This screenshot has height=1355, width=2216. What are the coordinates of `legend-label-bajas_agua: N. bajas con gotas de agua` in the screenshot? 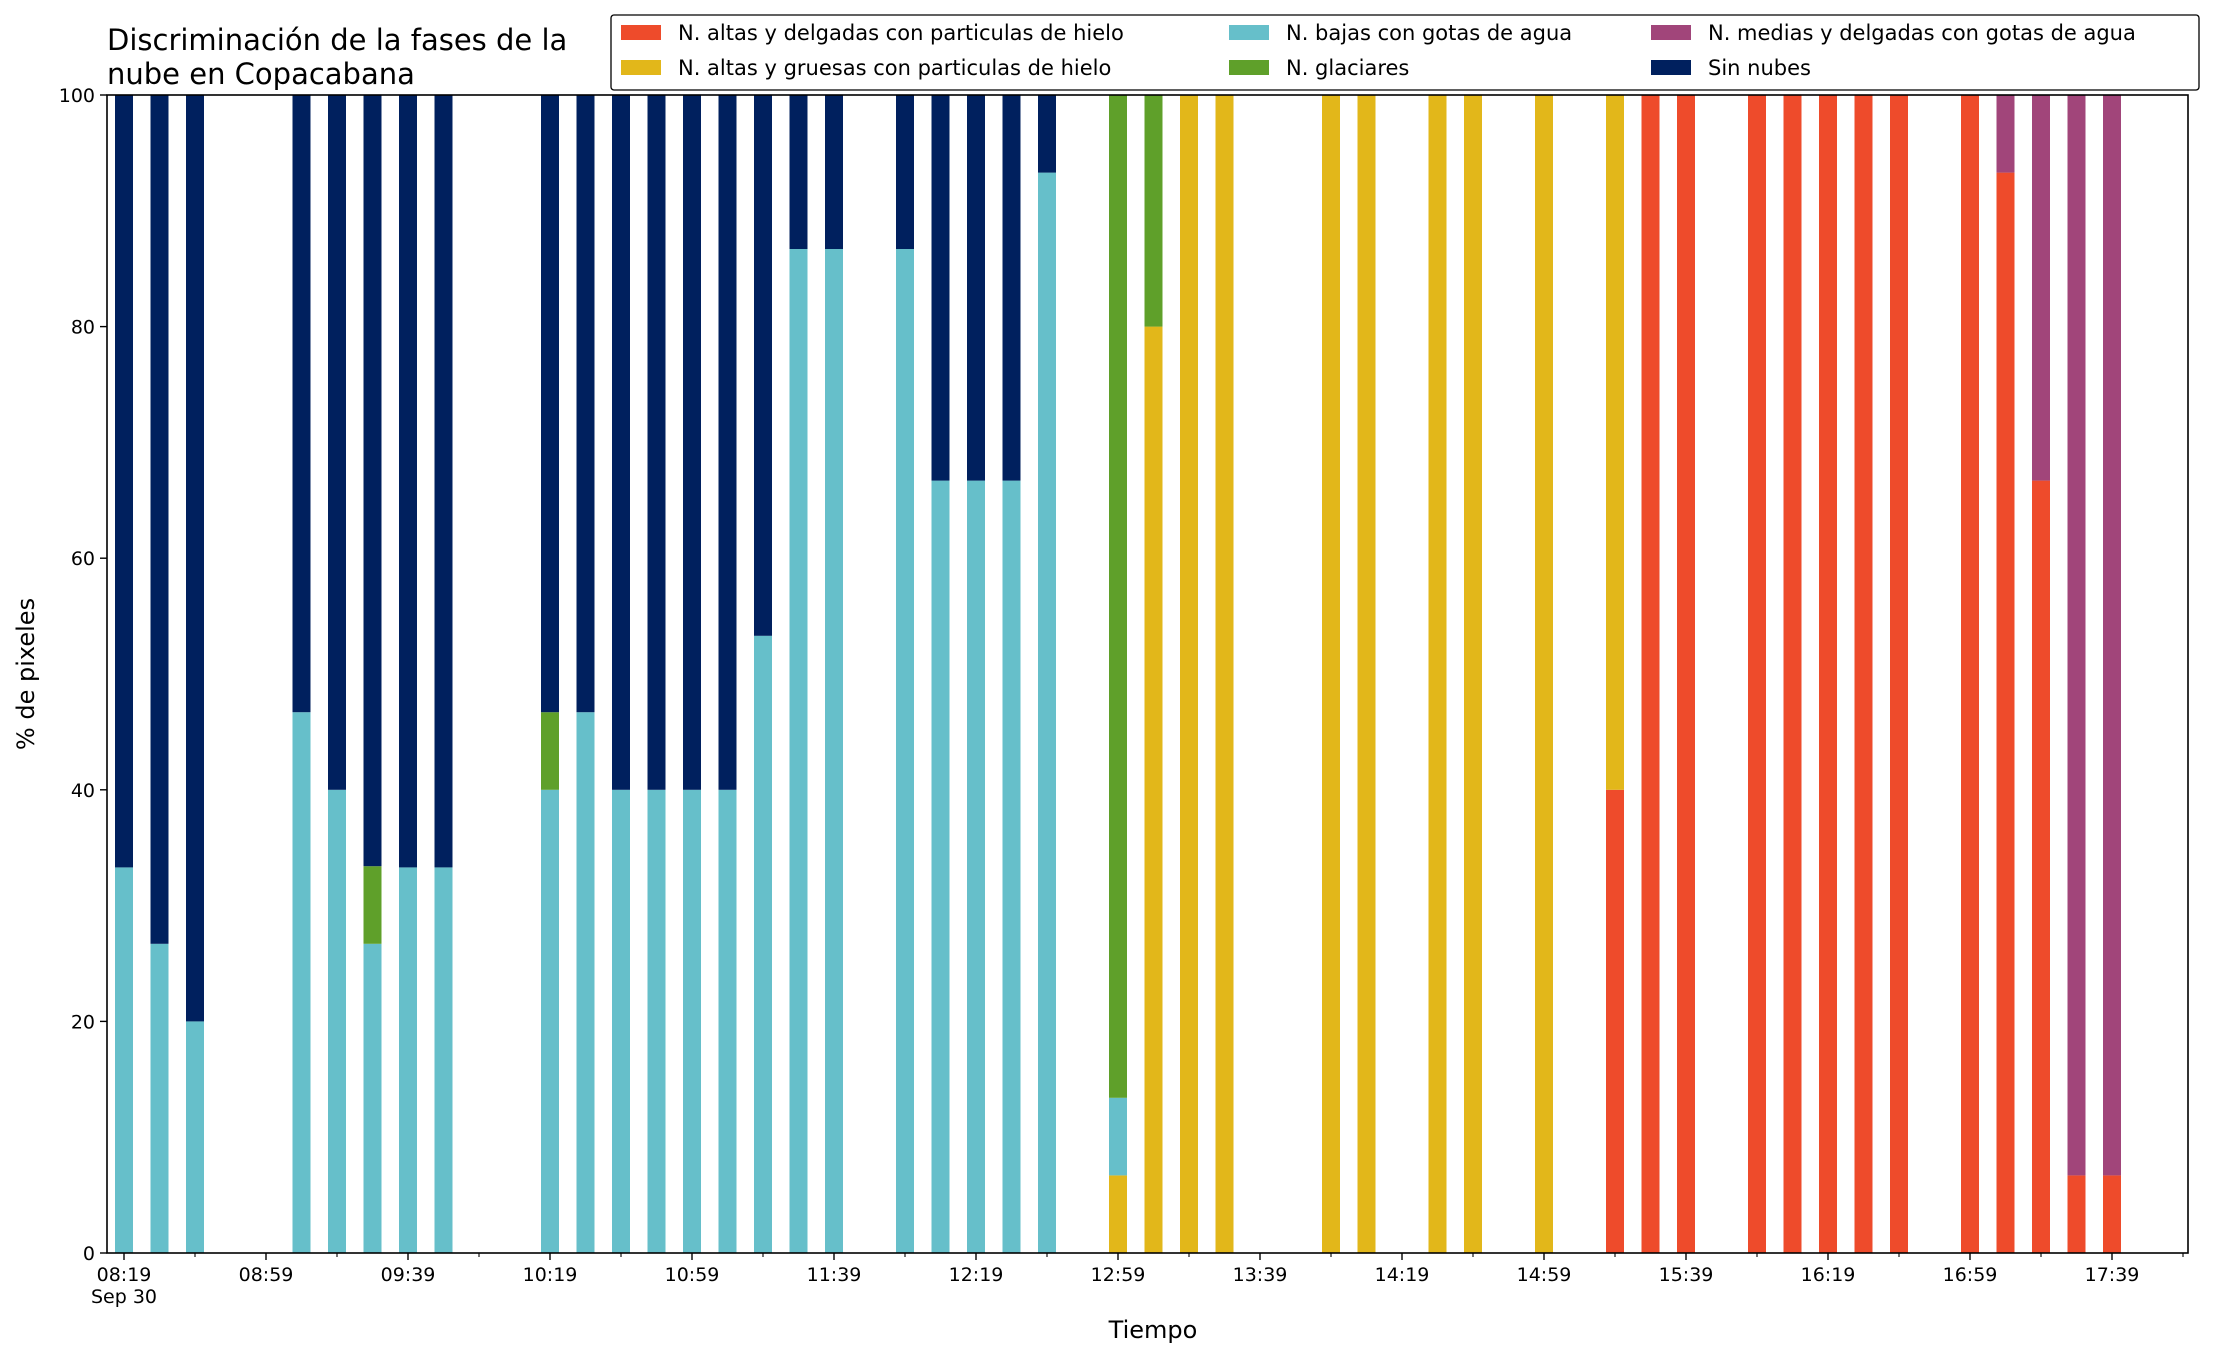 It's located at (1429, 33).